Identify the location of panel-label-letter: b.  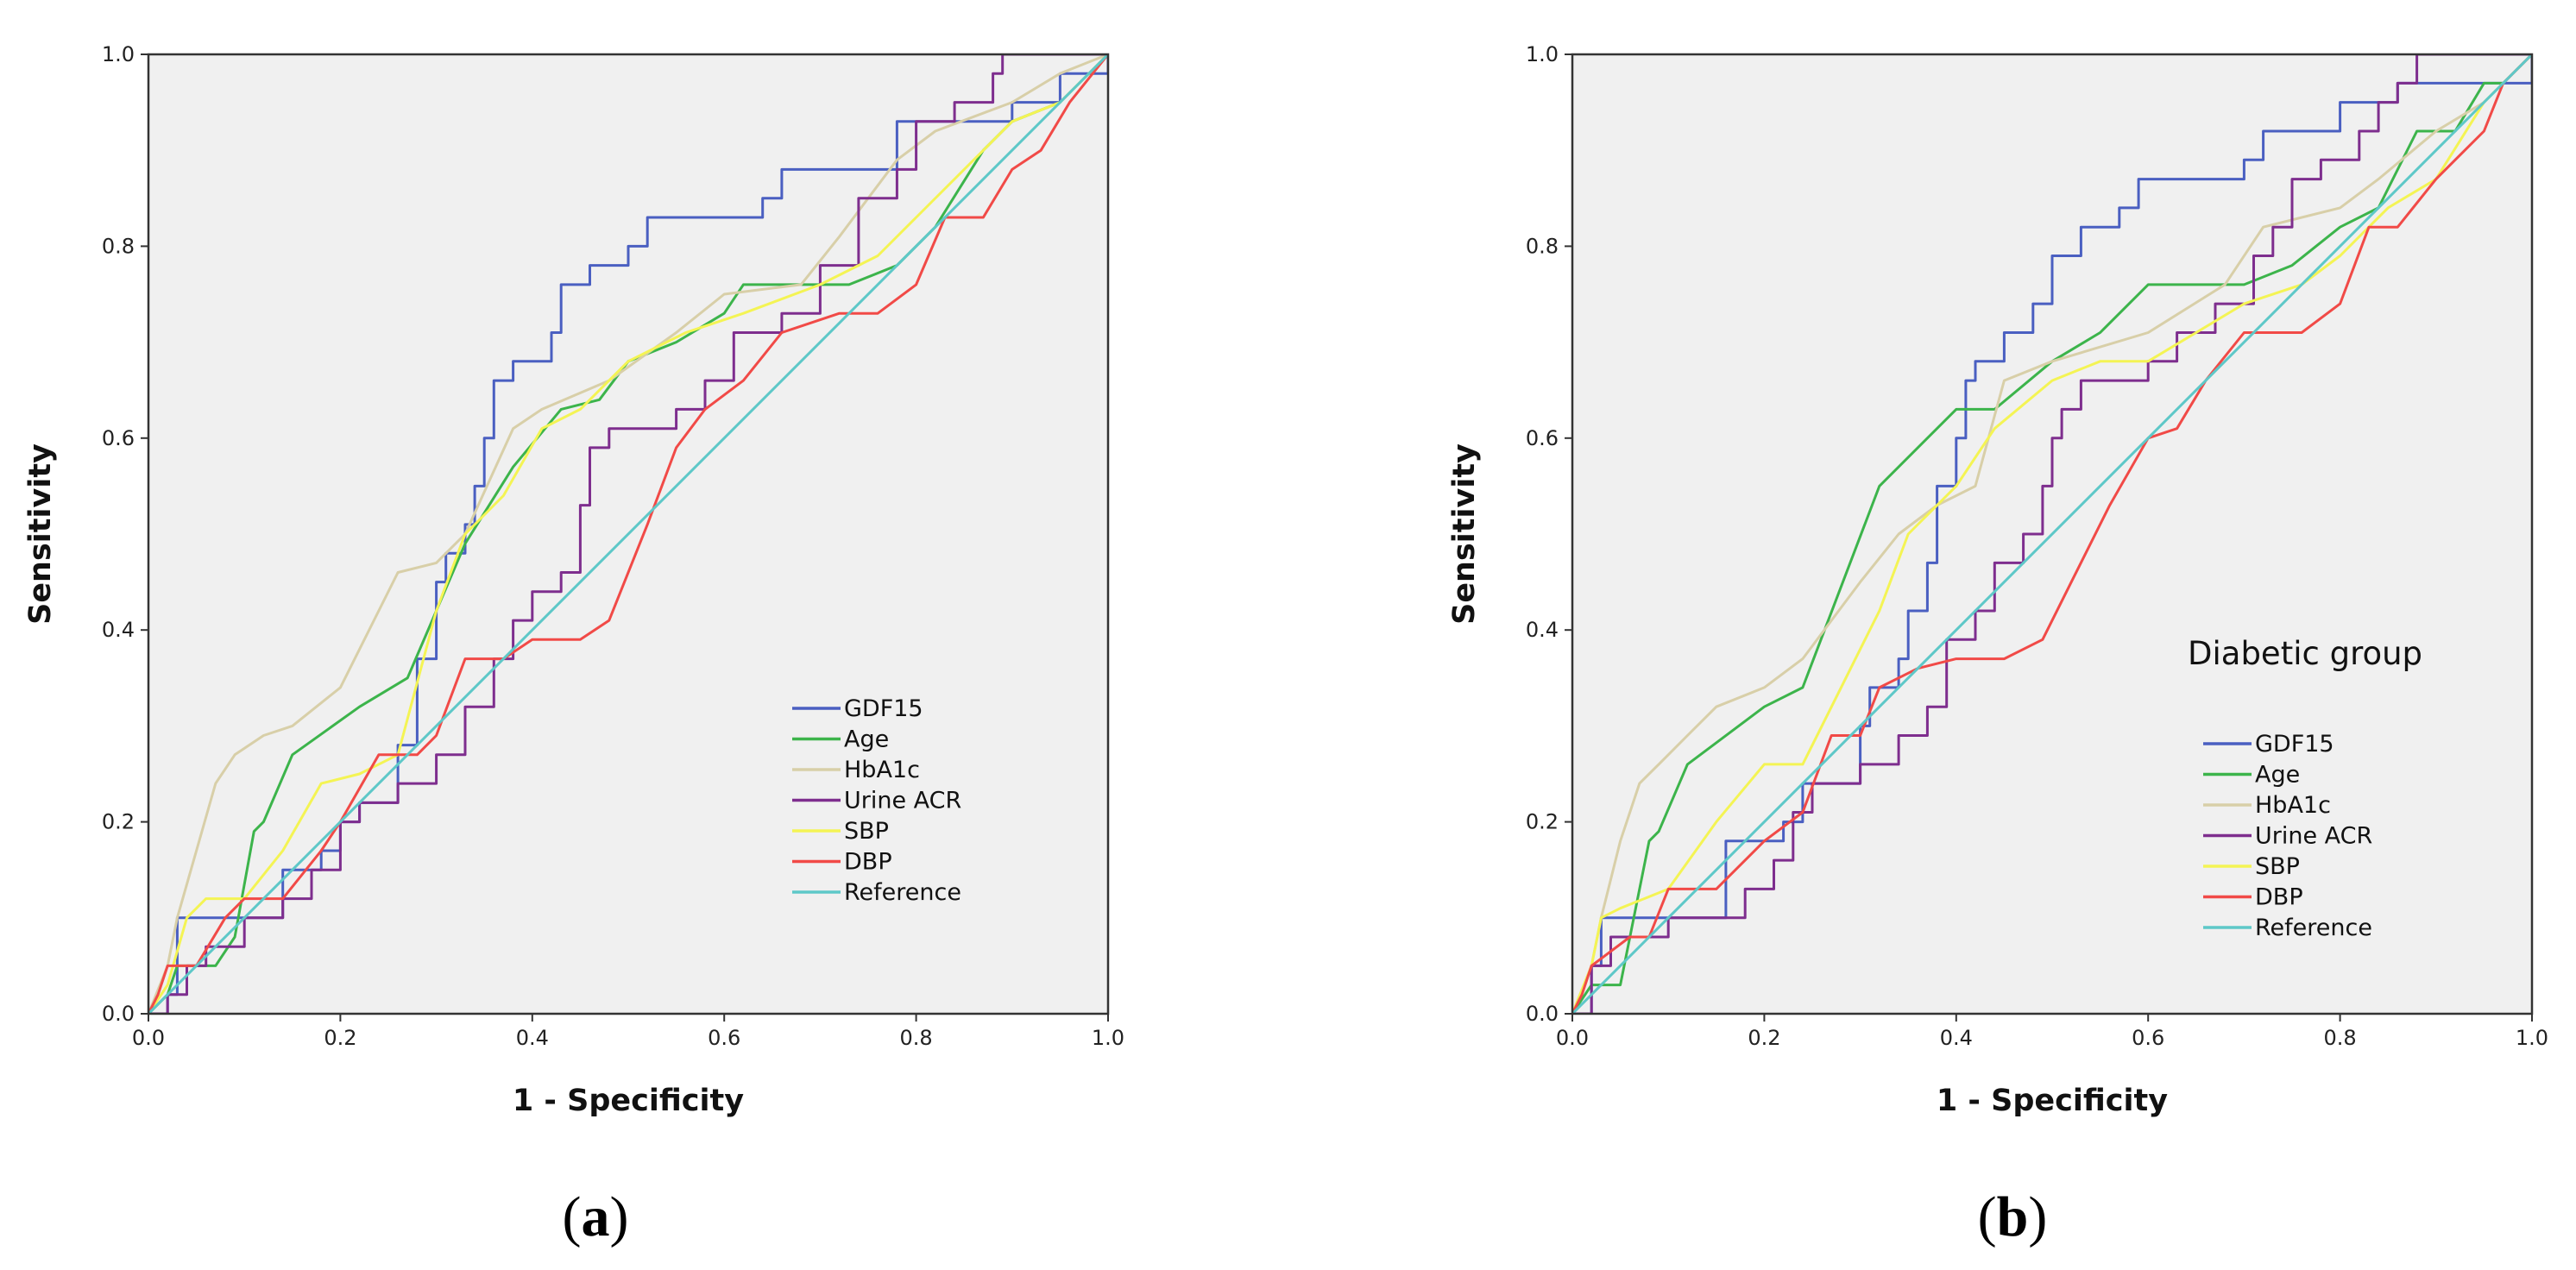
(2013, 1216).